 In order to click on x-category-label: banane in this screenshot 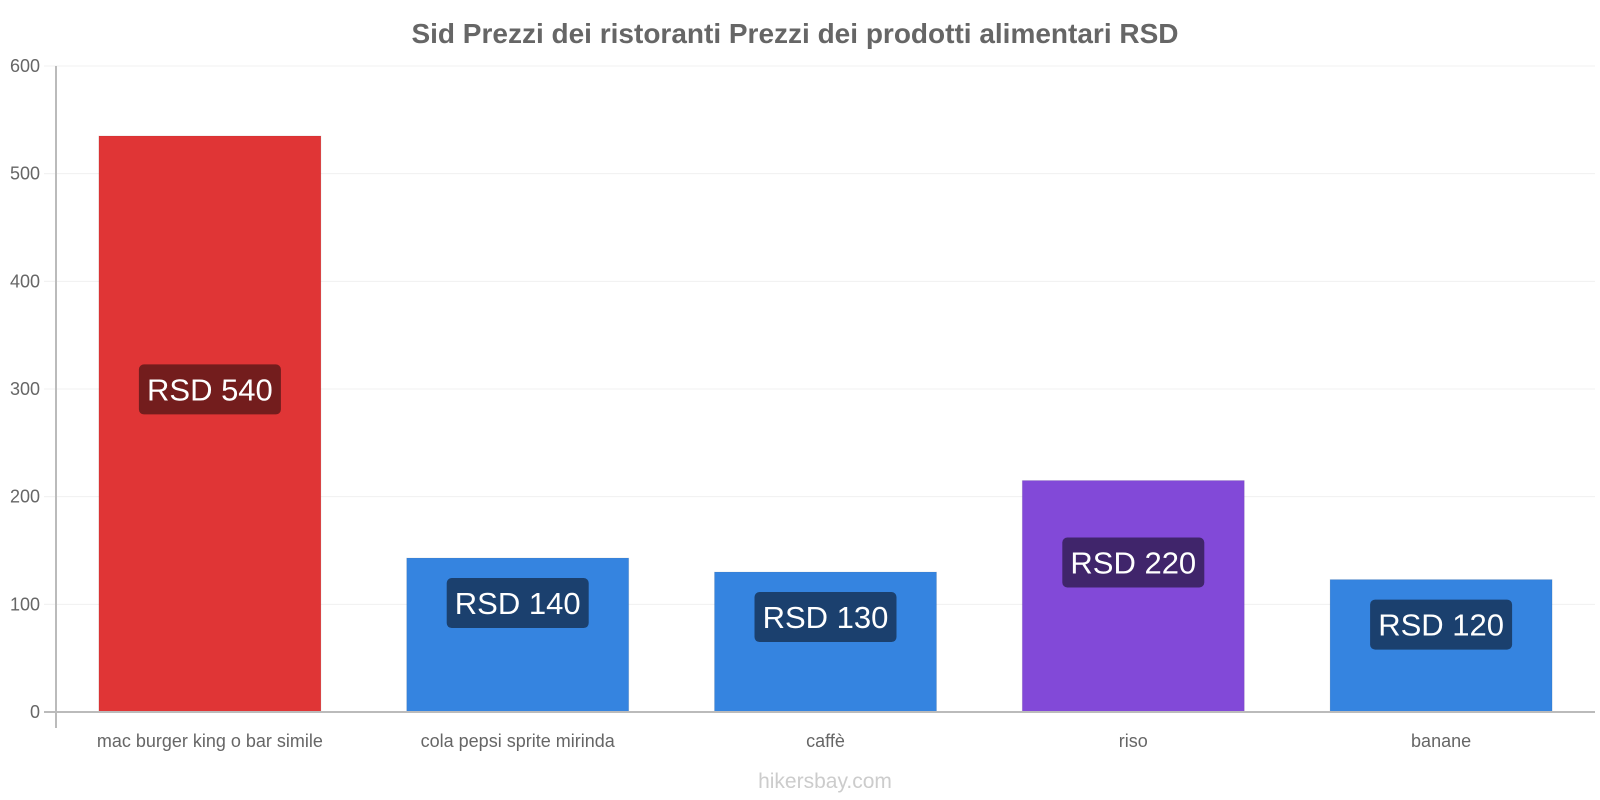, I will do `click(1441, 741)`.